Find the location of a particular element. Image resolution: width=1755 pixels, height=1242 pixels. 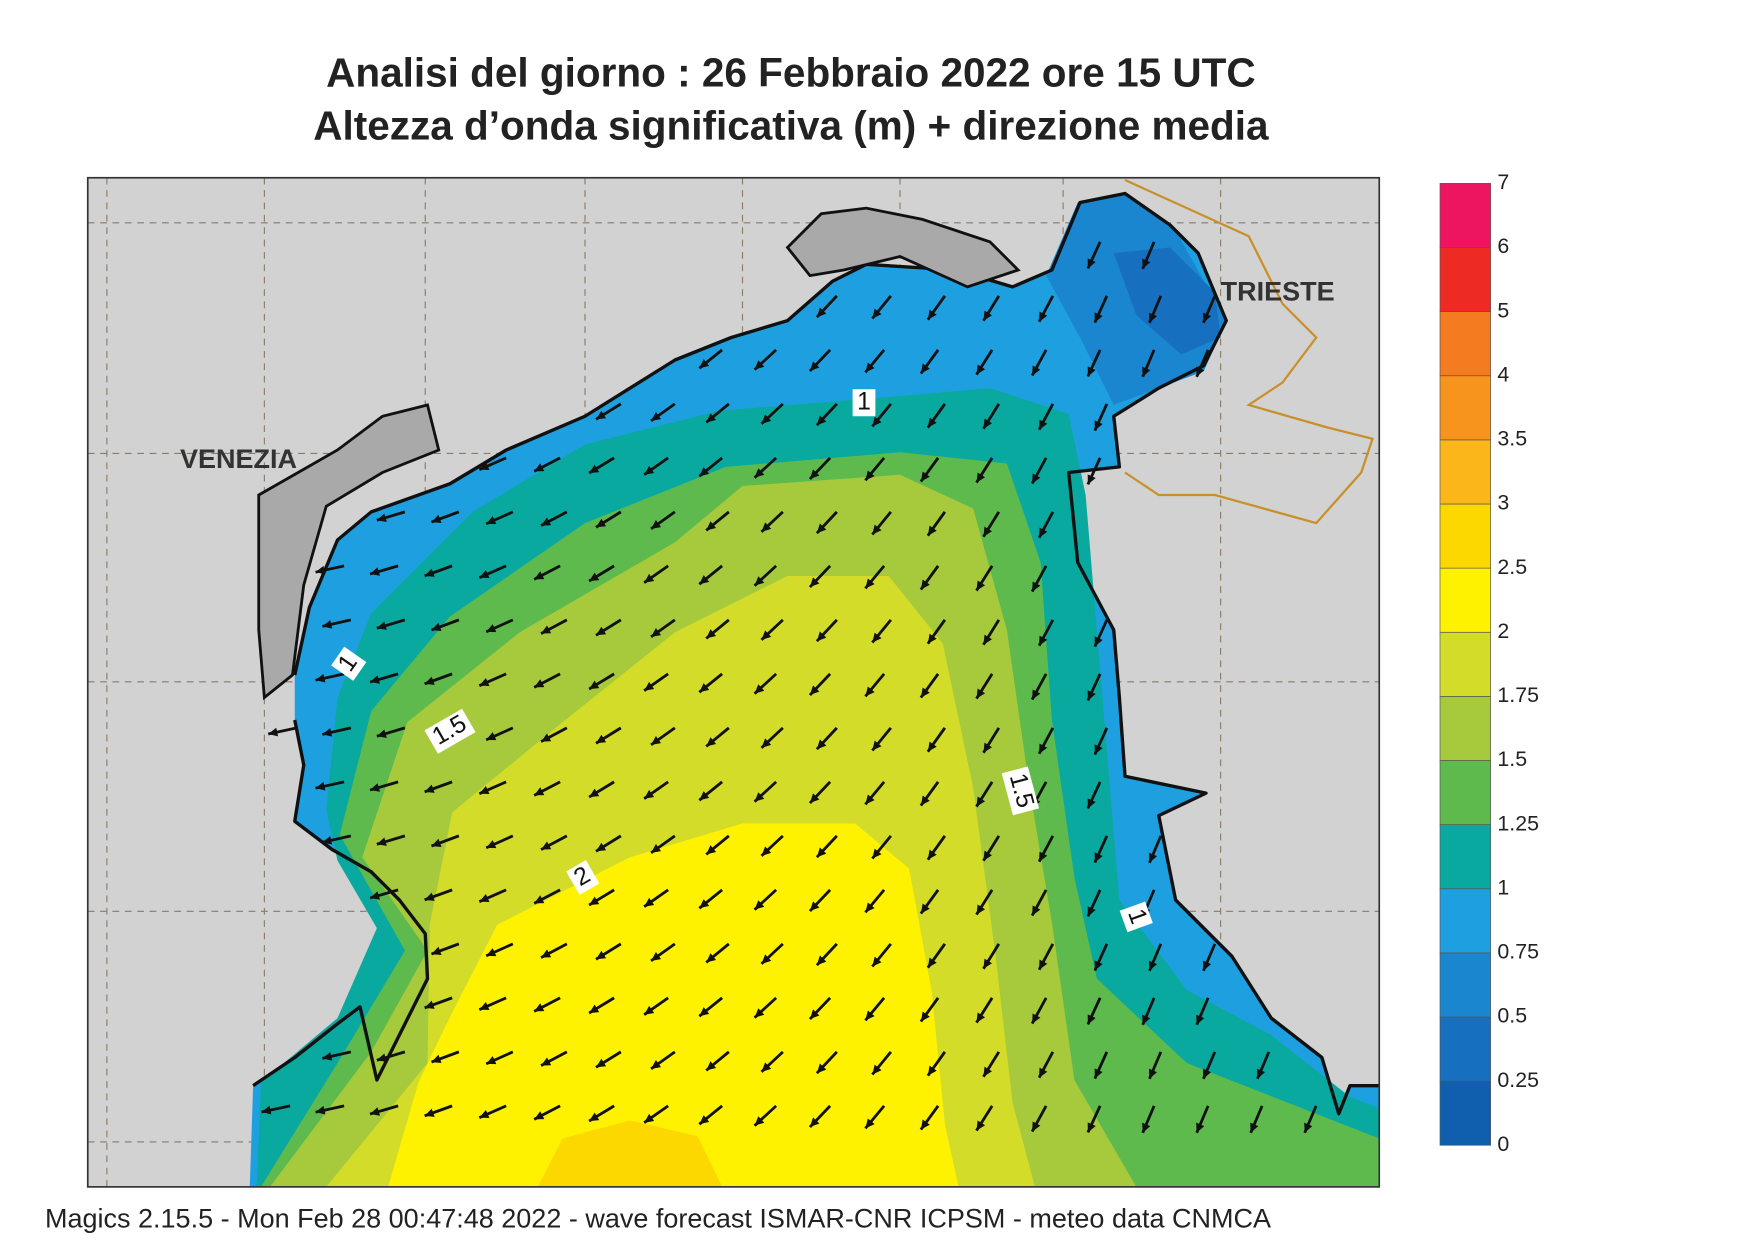

wave-band is located at coordinates (673, 1005).